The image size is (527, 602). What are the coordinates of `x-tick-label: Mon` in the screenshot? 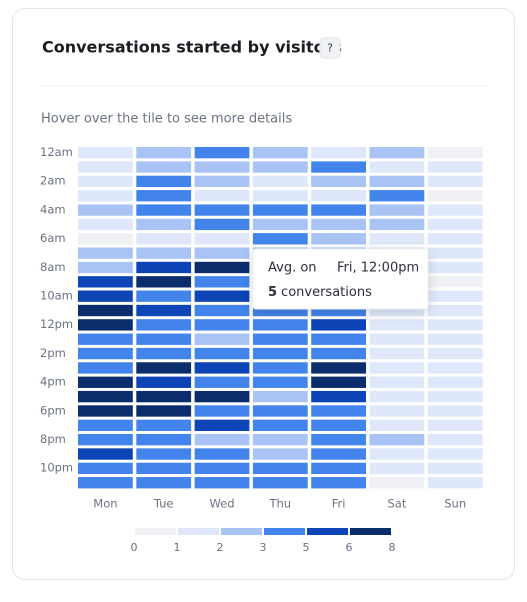 It's located at (105, 504).